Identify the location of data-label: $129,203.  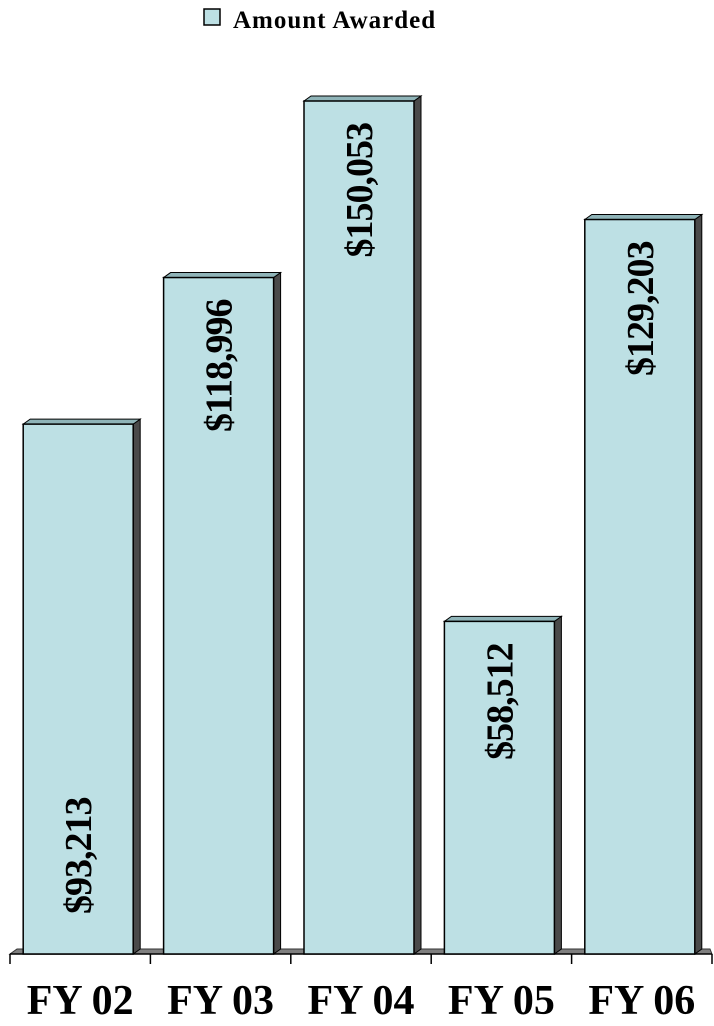
(641, 309).